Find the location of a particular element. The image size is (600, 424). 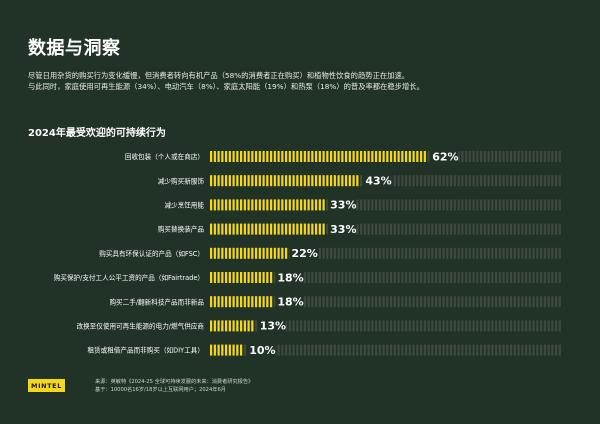

value-label: 13% is located at coordinates (273, 326).